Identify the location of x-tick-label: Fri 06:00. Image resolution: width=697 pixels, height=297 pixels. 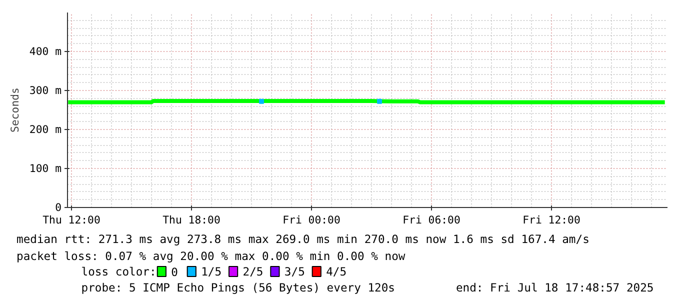
(431, 220).